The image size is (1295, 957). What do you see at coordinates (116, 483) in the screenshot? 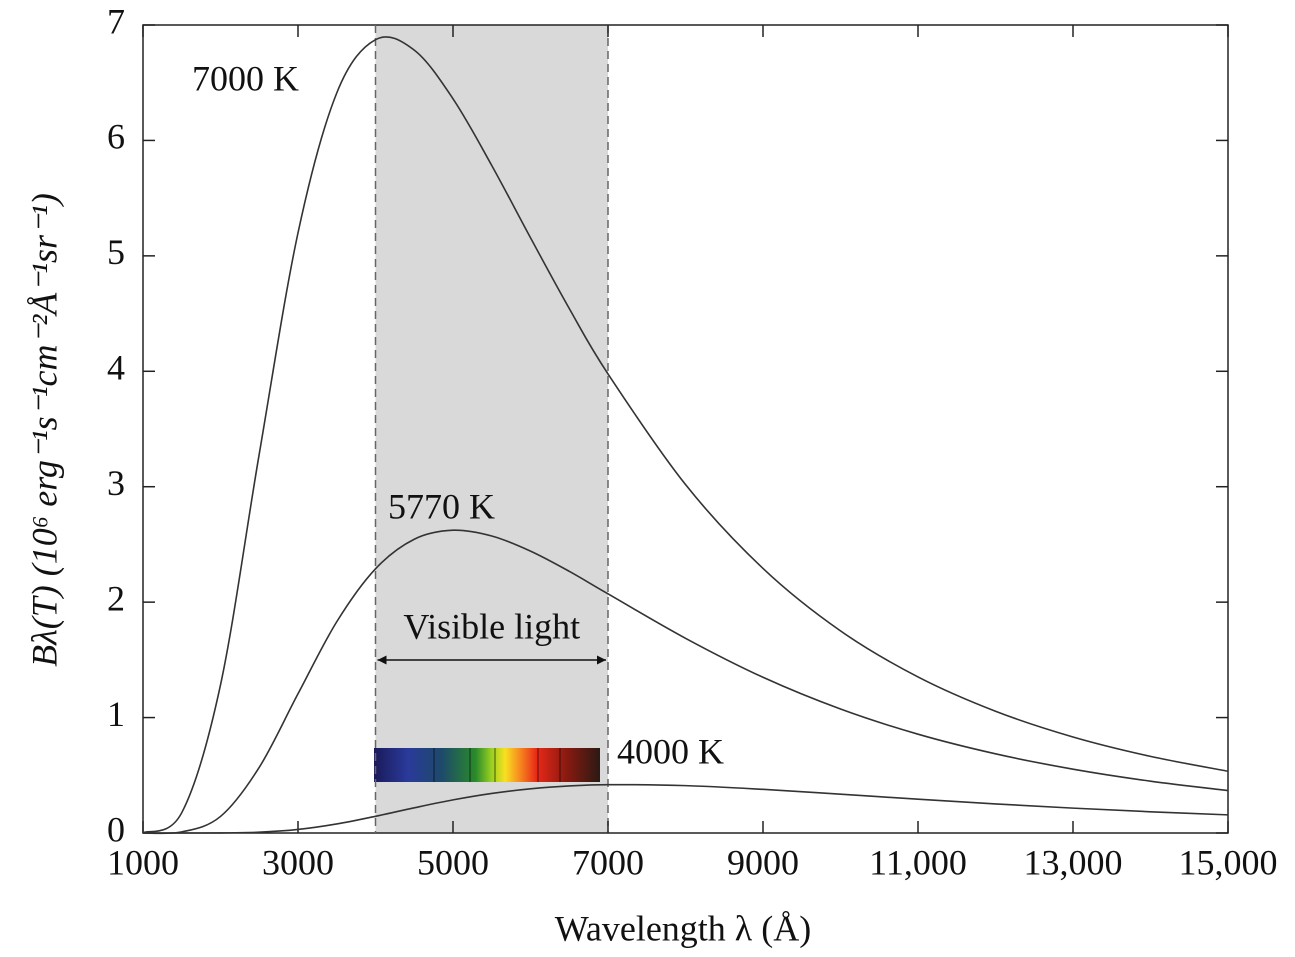
I see `y-tick-label: 3` at bounding box center [116, 483].